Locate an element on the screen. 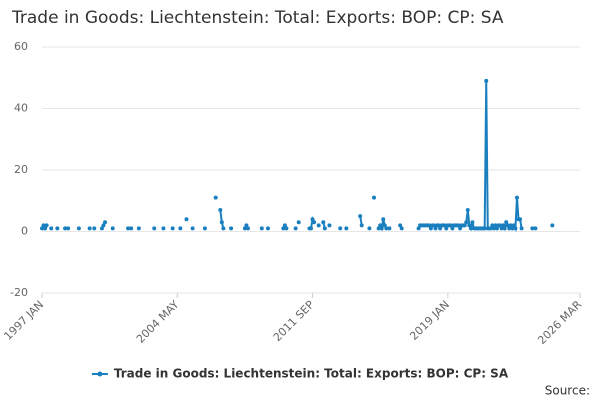 The height and width of the screenshot is (400, 600). x-tick-label: 2019 JAN is located at coordinates (429, 320).